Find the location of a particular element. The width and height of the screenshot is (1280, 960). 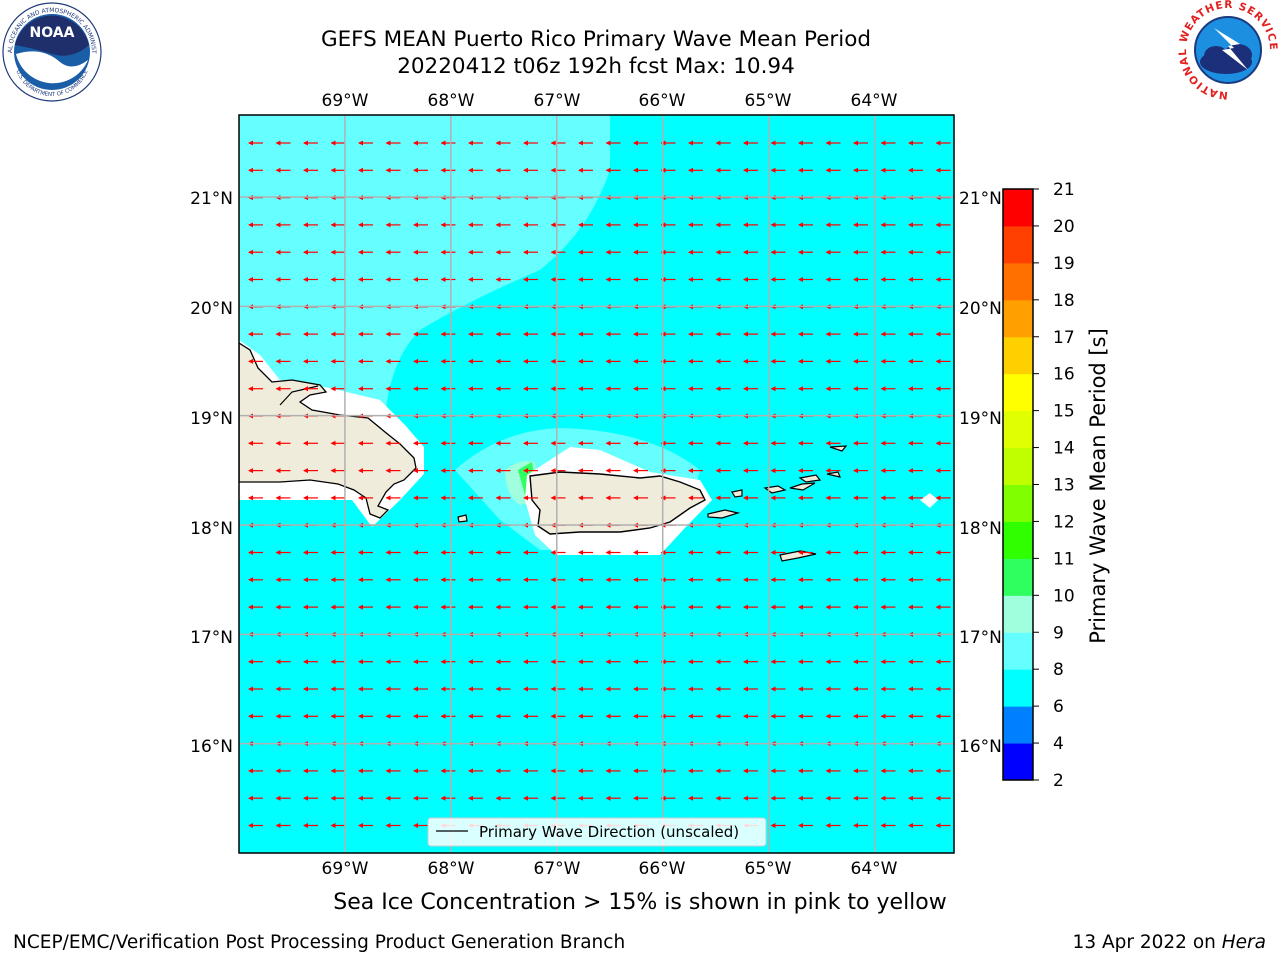

lat-labels-right: 21°N 20°N 19°N 18°N 17°N 16°N is located at coordinates (980, 473).